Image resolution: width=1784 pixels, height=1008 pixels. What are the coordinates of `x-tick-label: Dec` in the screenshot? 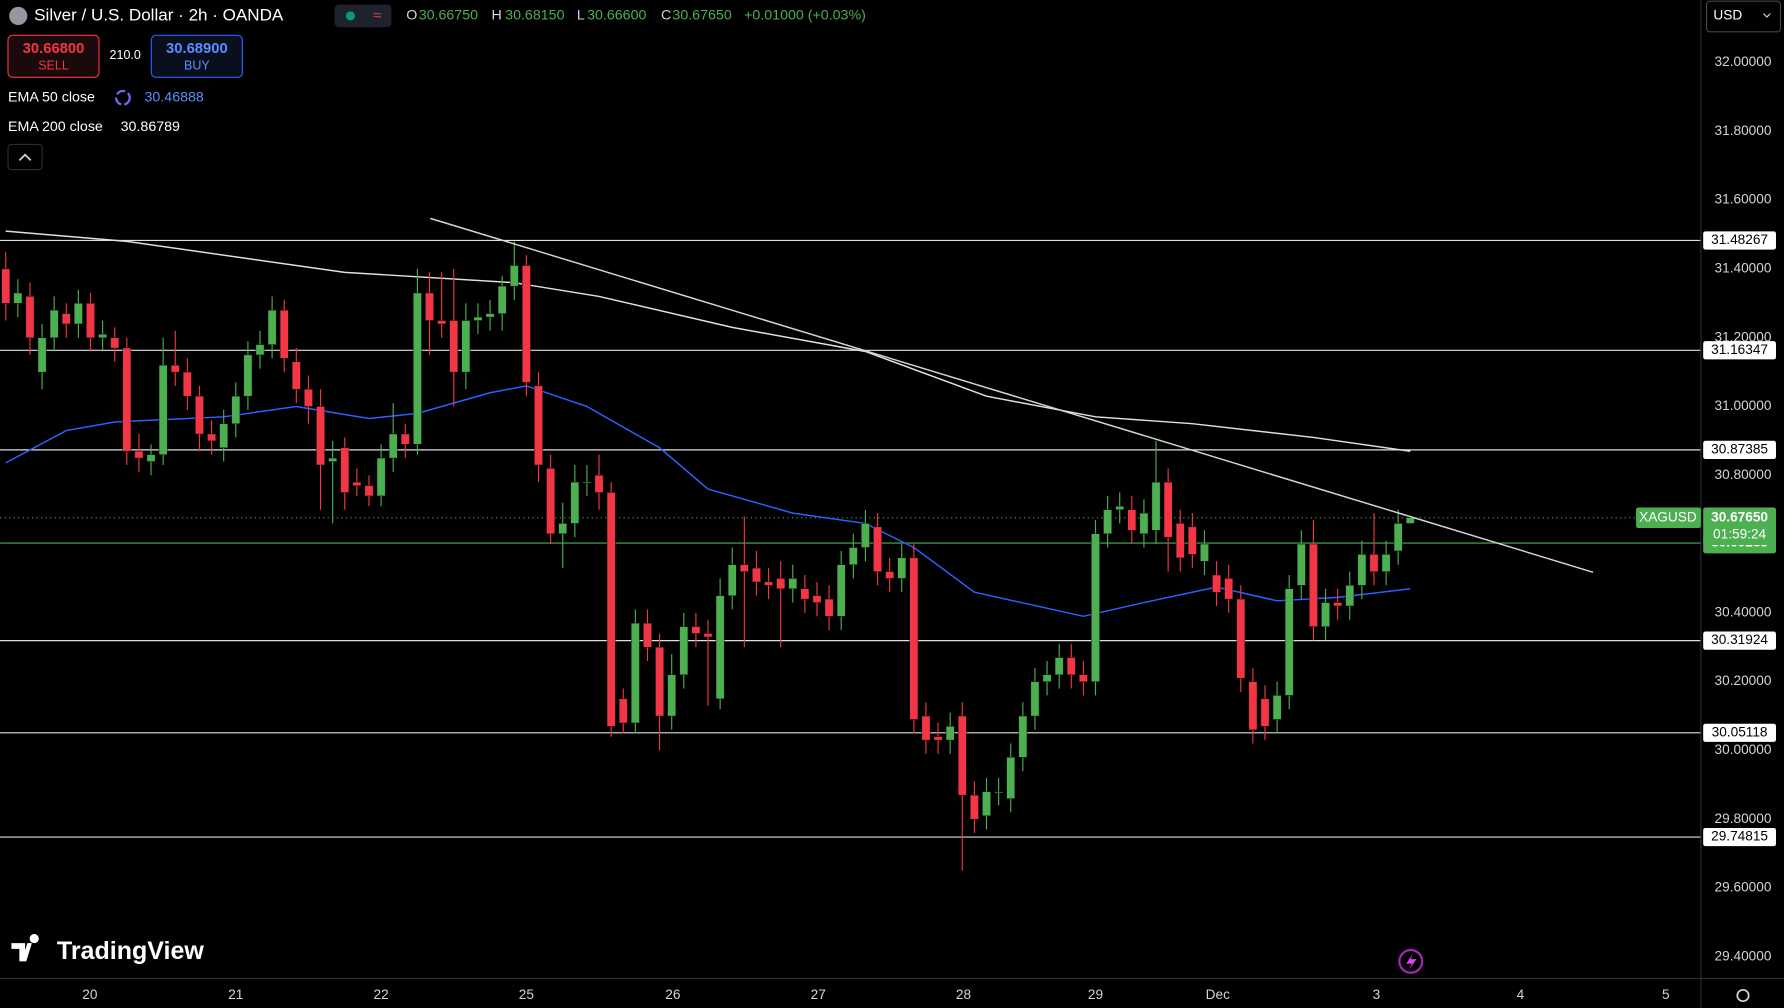 It's located at (1218, 994).